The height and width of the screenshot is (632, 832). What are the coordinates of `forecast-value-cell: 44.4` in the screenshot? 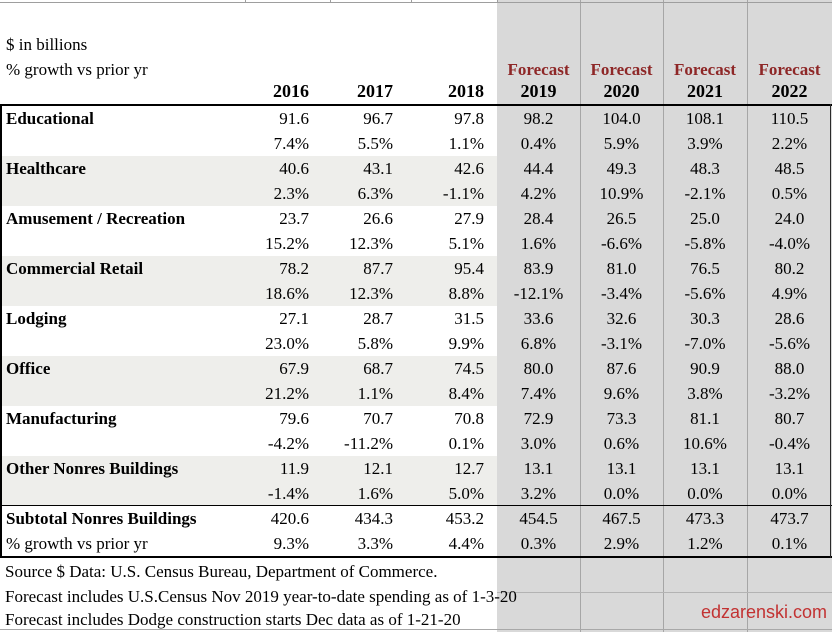 It's located at (538, 168).